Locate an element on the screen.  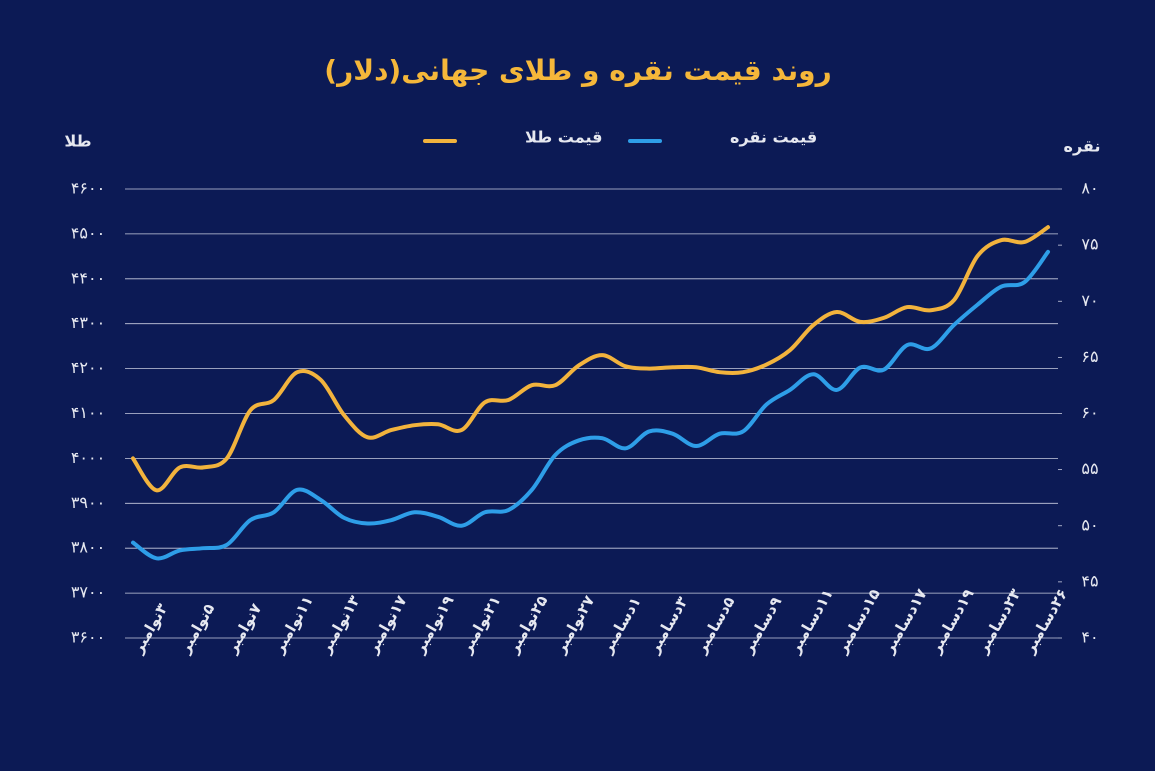
y2-axis-label: نقره is located at coordinates (1082, 146).